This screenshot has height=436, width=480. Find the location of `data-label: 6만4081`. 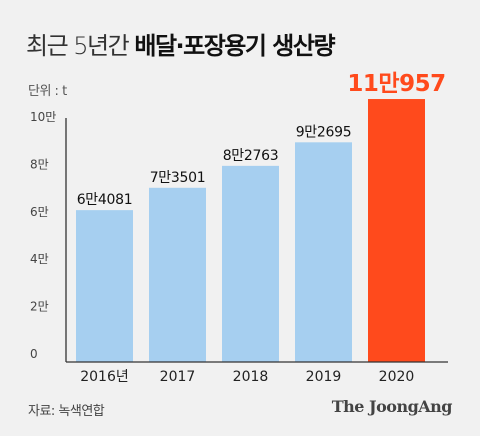

data-label: 6만4081 is located at coordinates (105, 200).